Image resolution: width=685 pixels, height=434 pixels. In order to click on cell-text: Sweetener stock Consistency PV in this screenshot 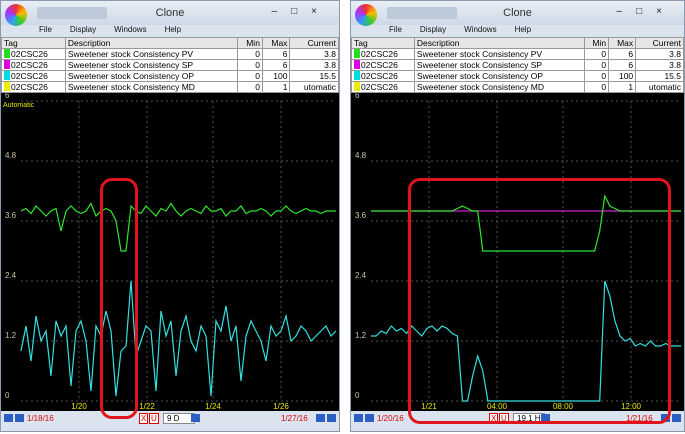, I will do `click(130, 54)`.